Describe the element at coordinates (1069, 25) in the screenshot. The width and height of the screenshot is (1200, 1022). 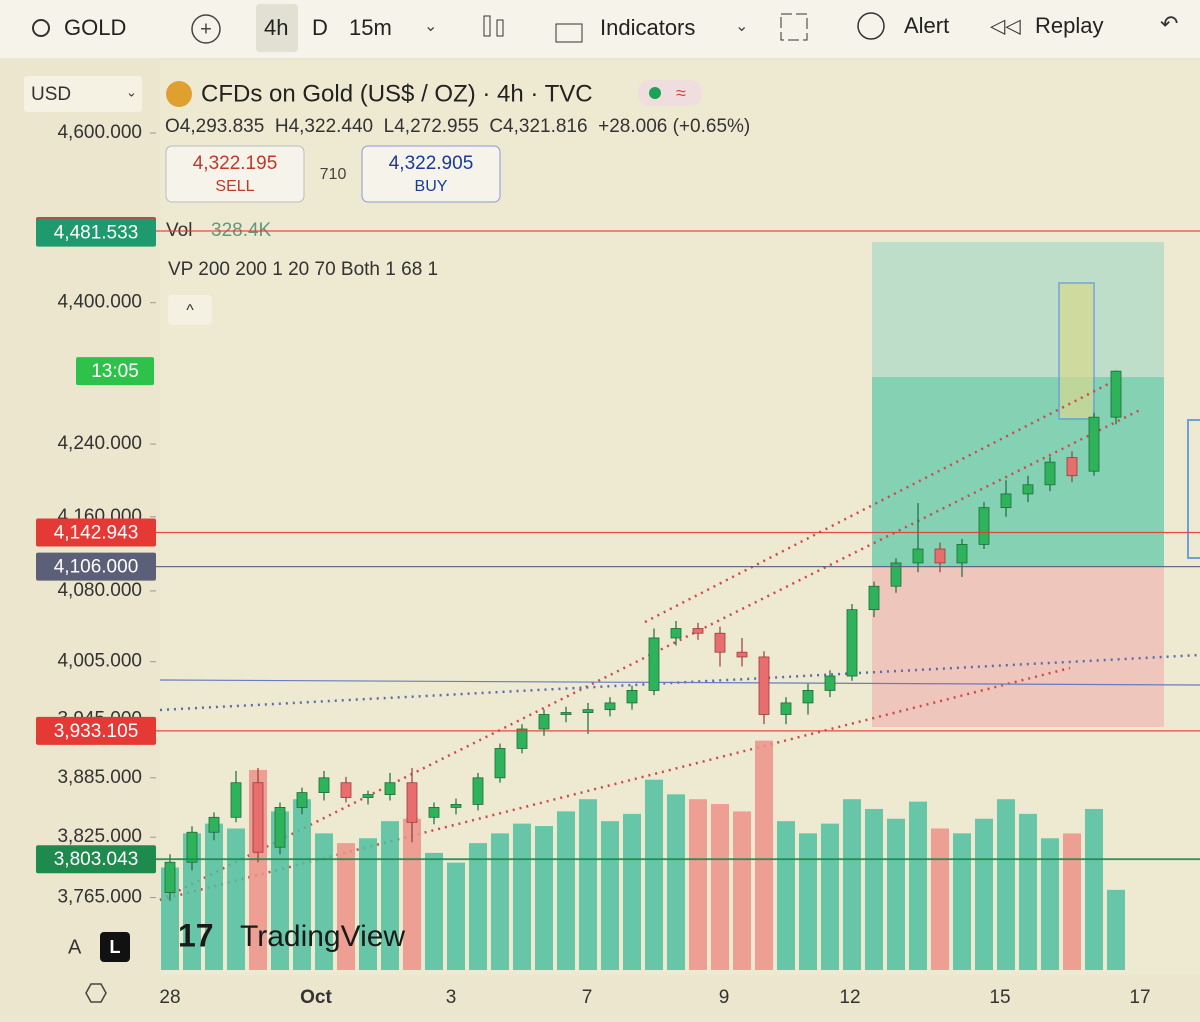
I see `replay: Replay` at that location.